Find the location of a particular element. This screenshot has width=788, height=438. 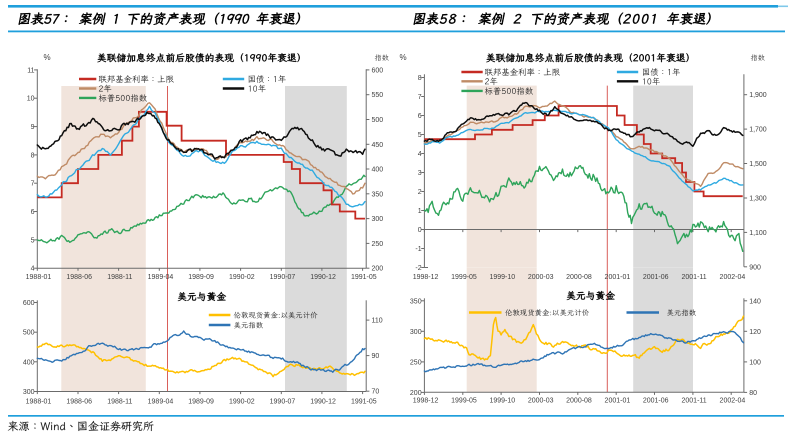

svg-text: 1,700 is located at coordinates (758, 130).